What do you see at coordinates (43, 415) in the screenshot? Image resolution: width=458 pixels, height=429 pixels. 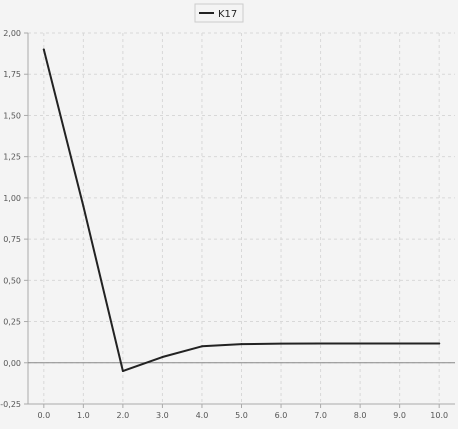 I see `x-tick-label: 0.0` at bounding box center [43, 415].